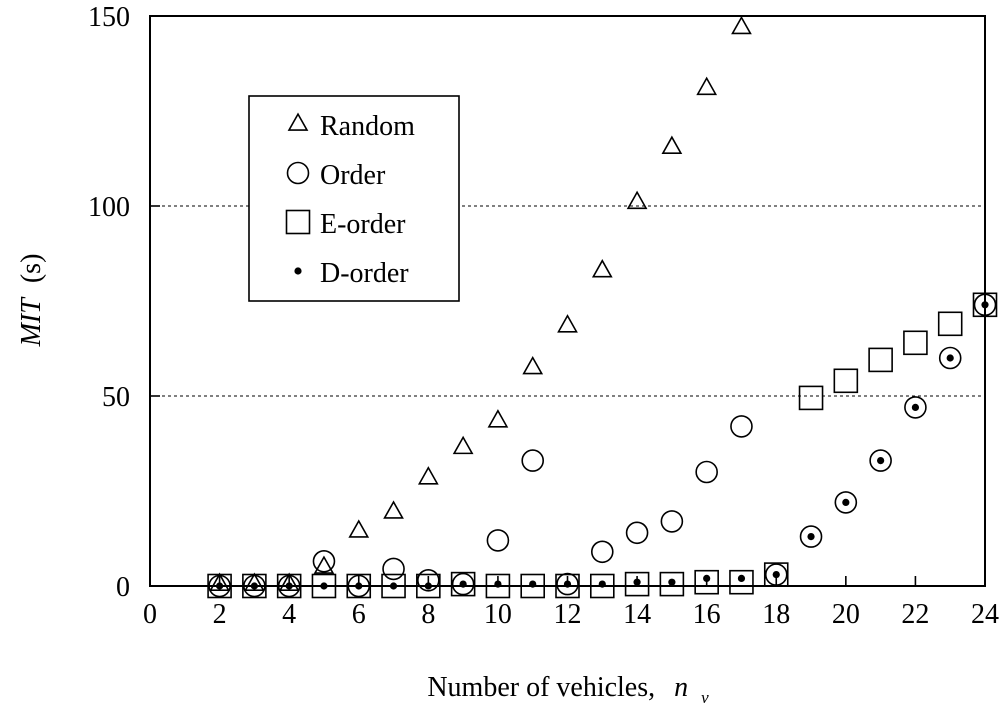 This screenshot has height=708, width=1005. What do you see at coordinates (363, 224) in the screenshot?
I see `legend-label: E-order` at bounding box center [363, 224].